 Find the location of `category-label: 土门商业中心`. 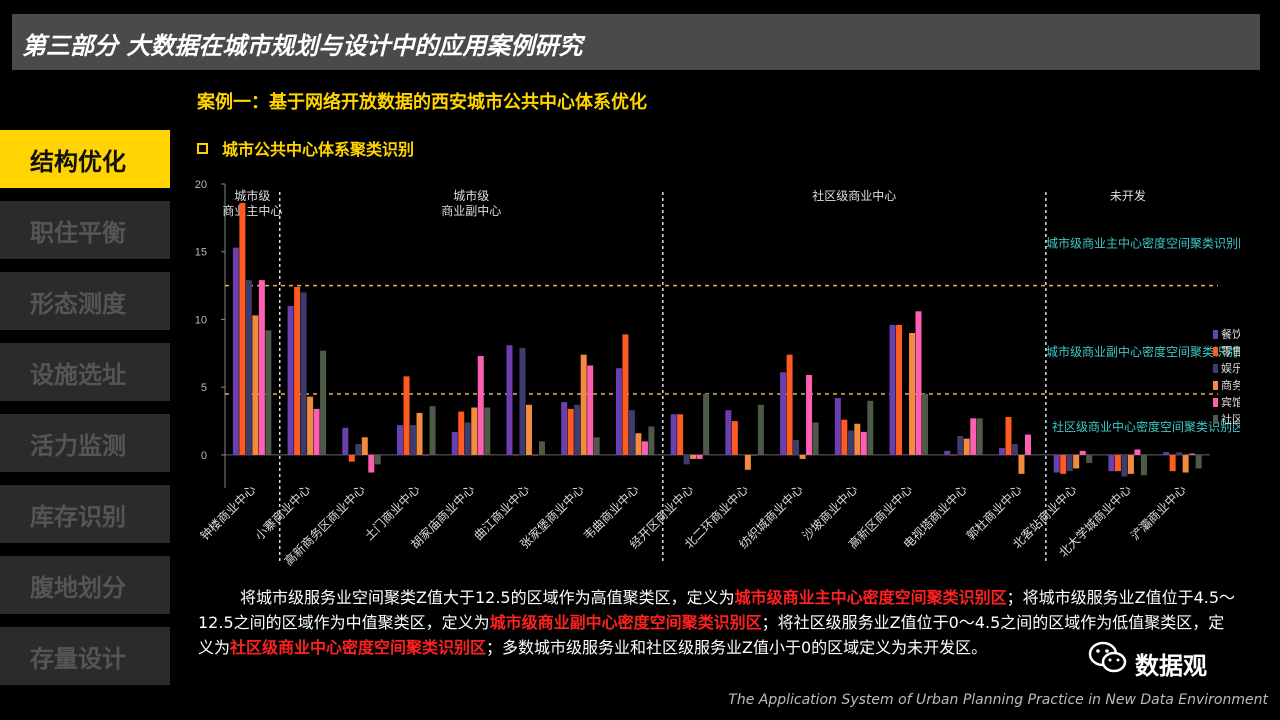

category-label: 土门商业中心 is located at coordinates (392, 513).